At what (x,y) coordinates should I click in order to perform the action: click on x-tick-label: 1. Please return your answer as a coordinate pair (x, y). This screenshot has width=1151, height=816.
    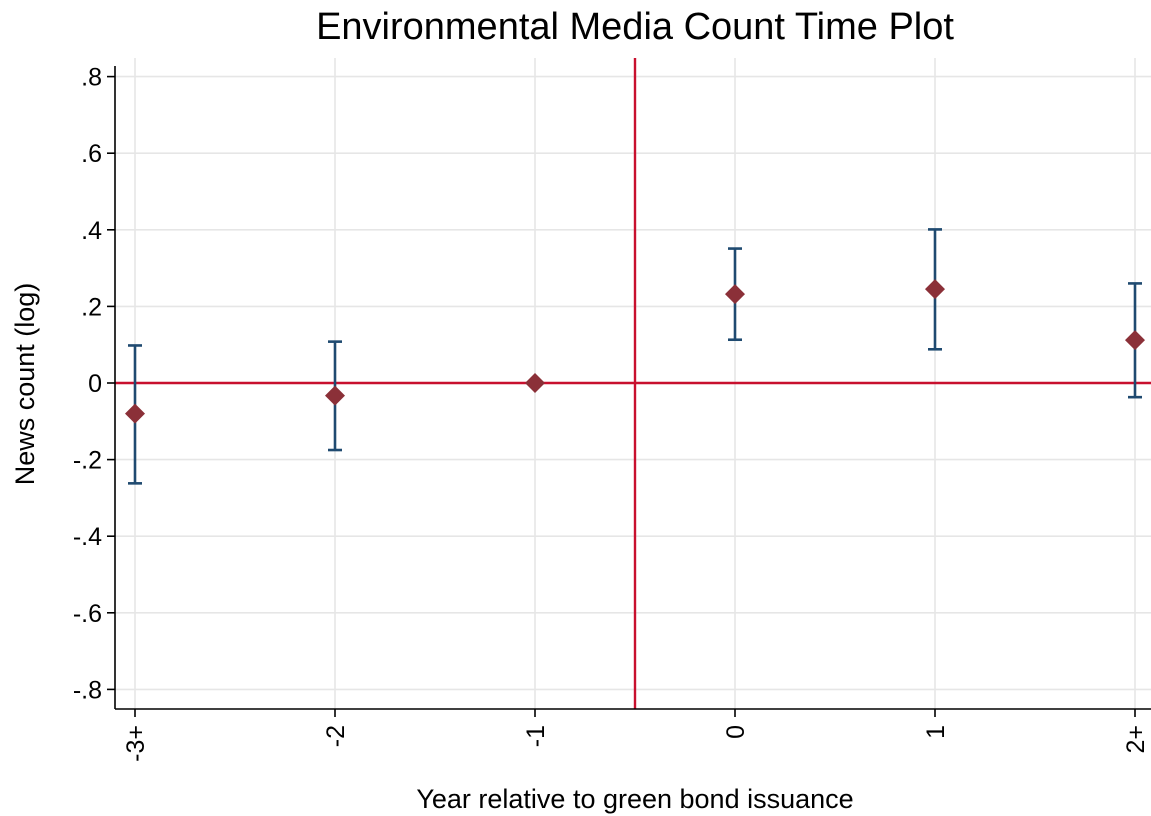
    Looking at the image, I should click on (936, 732).